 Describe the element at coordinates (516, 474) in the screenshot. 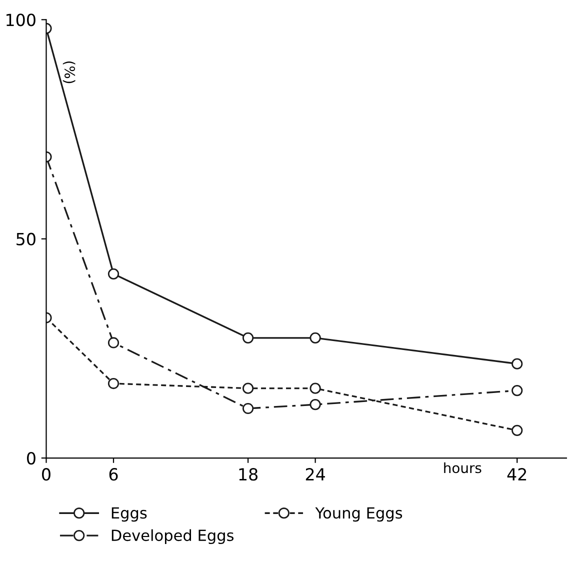

I see `x-tick-label: 42` at that location.